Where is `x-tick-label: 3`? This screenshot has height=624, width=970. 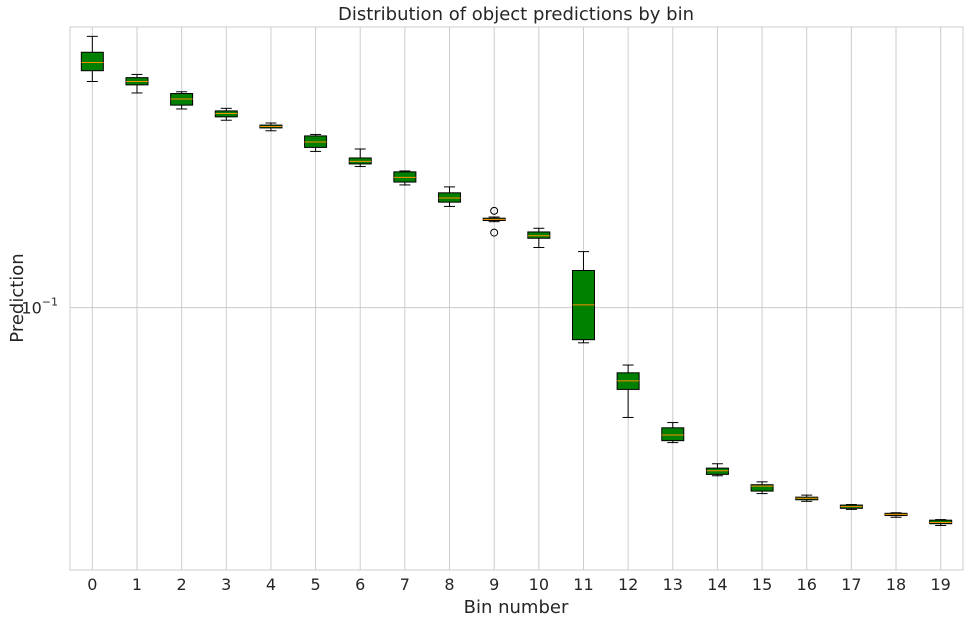 x-tick-label: 3 is located at coordinates (226, 584).